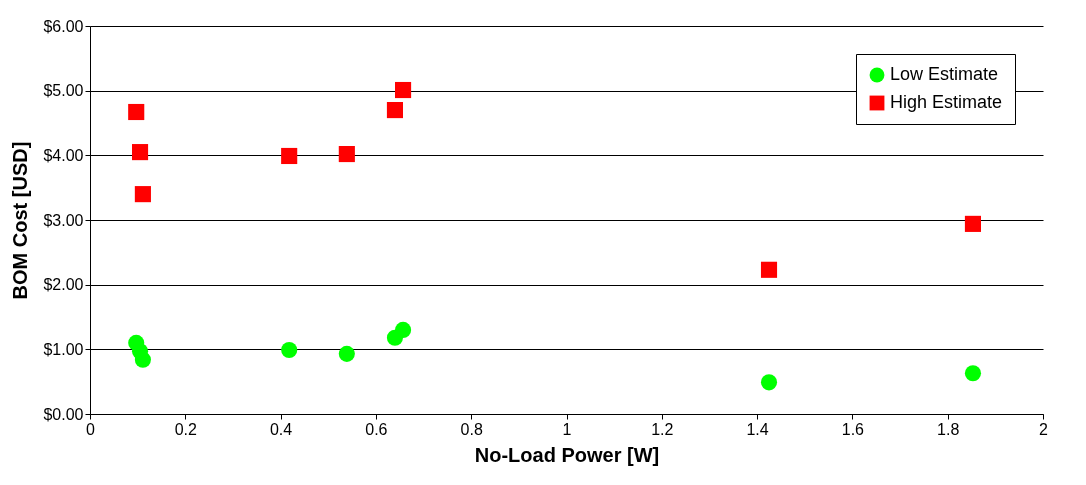  What do you see at coordinates (944, 74) in the screenshot?
I see `legend-label: Low Estimate` at bounding box center [944, 74].